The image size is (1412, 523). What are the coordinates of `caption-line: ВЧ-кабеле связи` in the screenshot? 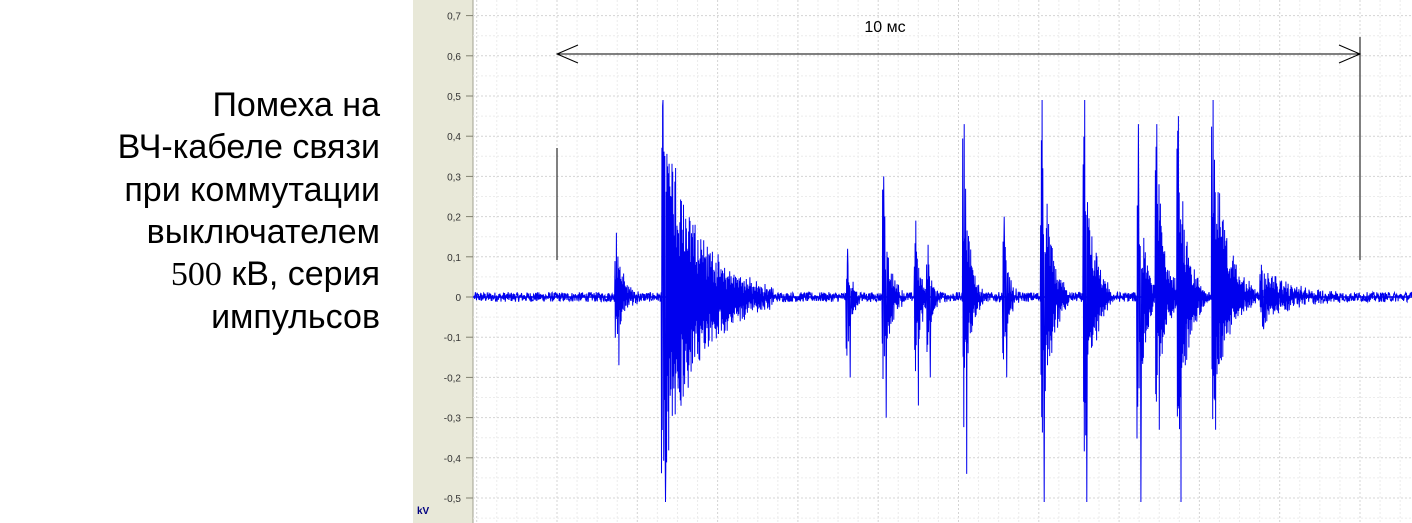 It's located at (248, 147).